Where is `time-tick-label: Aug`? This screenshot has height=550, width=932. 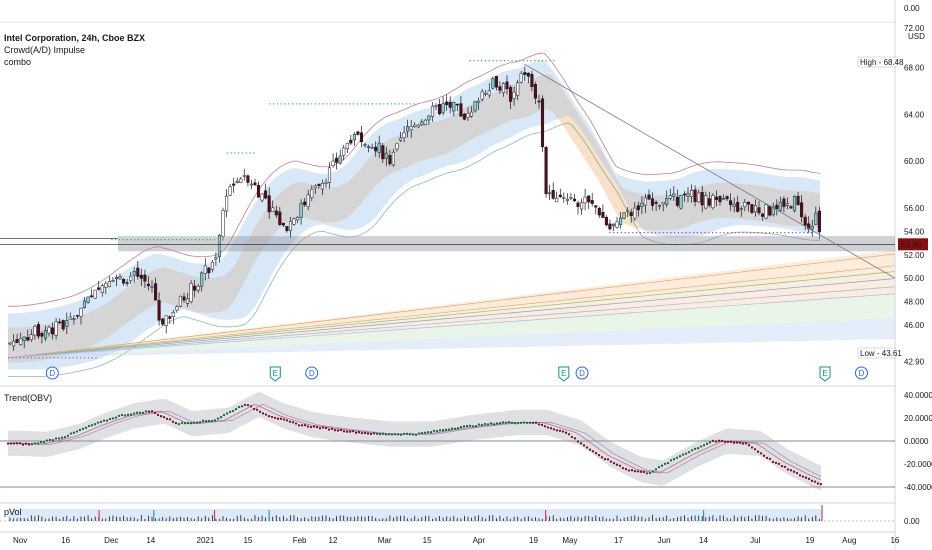 time-tick-label: Aug is located at coordinates (849, 540).